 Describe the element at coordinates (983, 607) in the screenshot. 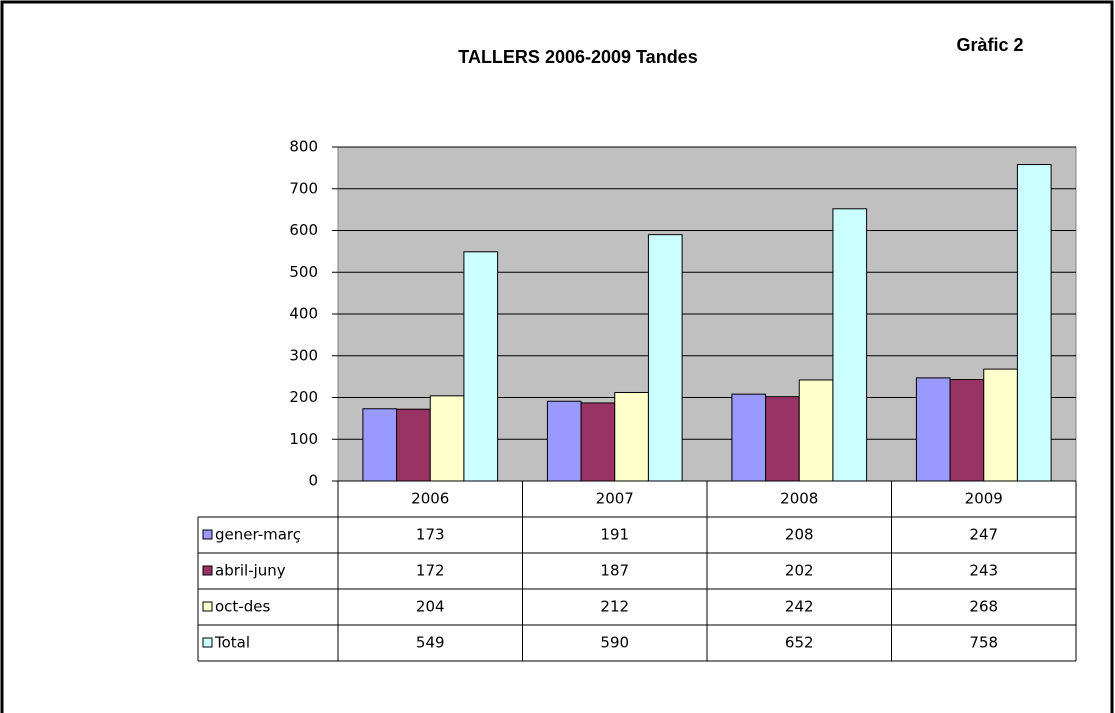

I see `table-value: 268` at that location.